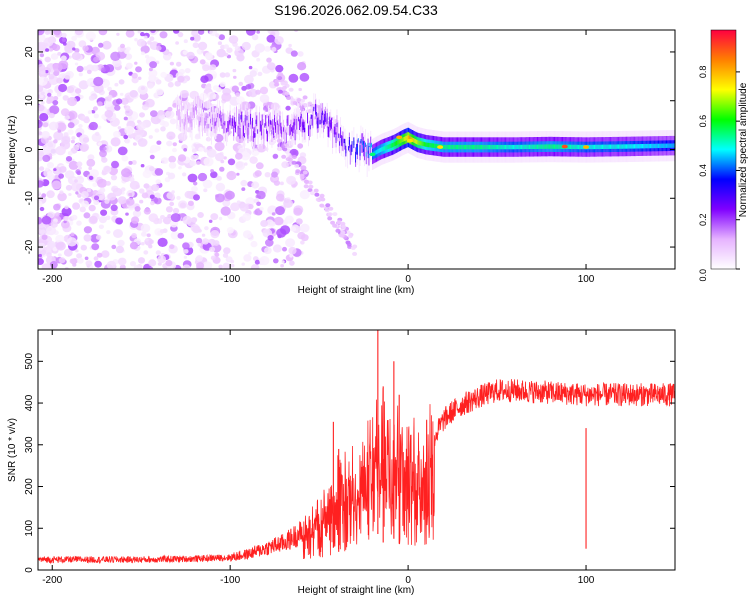  Describe the element at coordinates (29, 444) in the screenshot. I see `y-tick-label: 300` at that location.